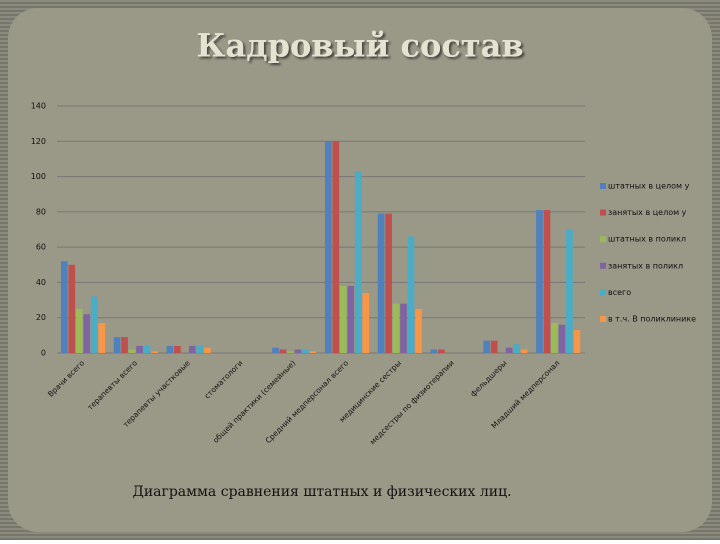 The width and height of the screenshot is (720, 544). Describe the element at coordinates (41, 282) in the screenshot. I see `y-tick-label: 40` at that location.